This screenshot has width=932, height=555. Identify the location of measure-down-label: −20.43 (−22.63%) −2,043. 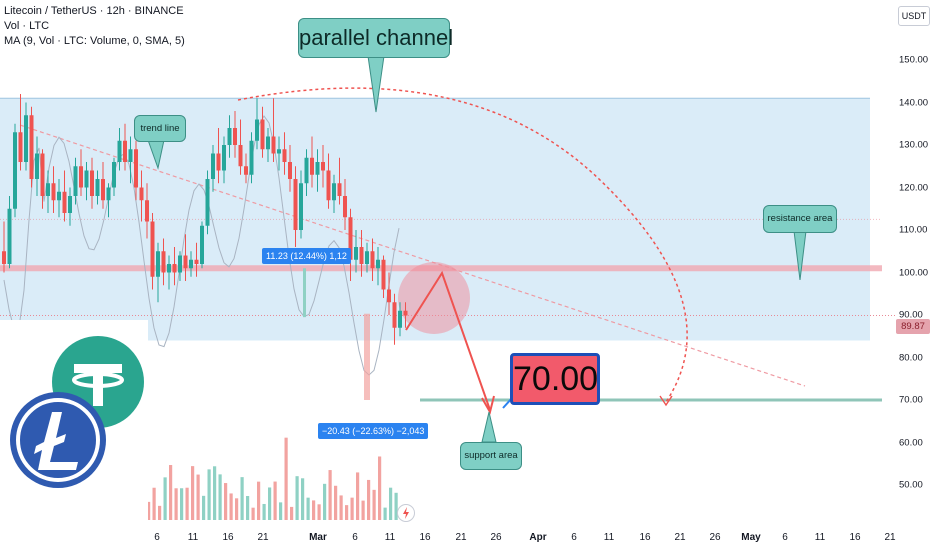
(373, 431).